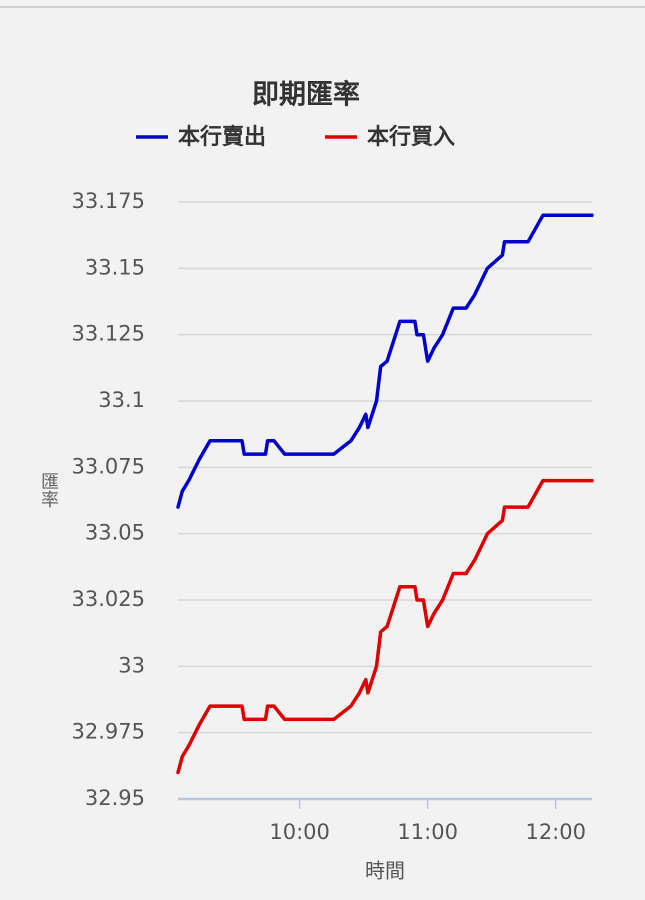  Describe the element at coordinates (299, 832) in the screenshot. I see `x-tick-label: 10:00` at that location.